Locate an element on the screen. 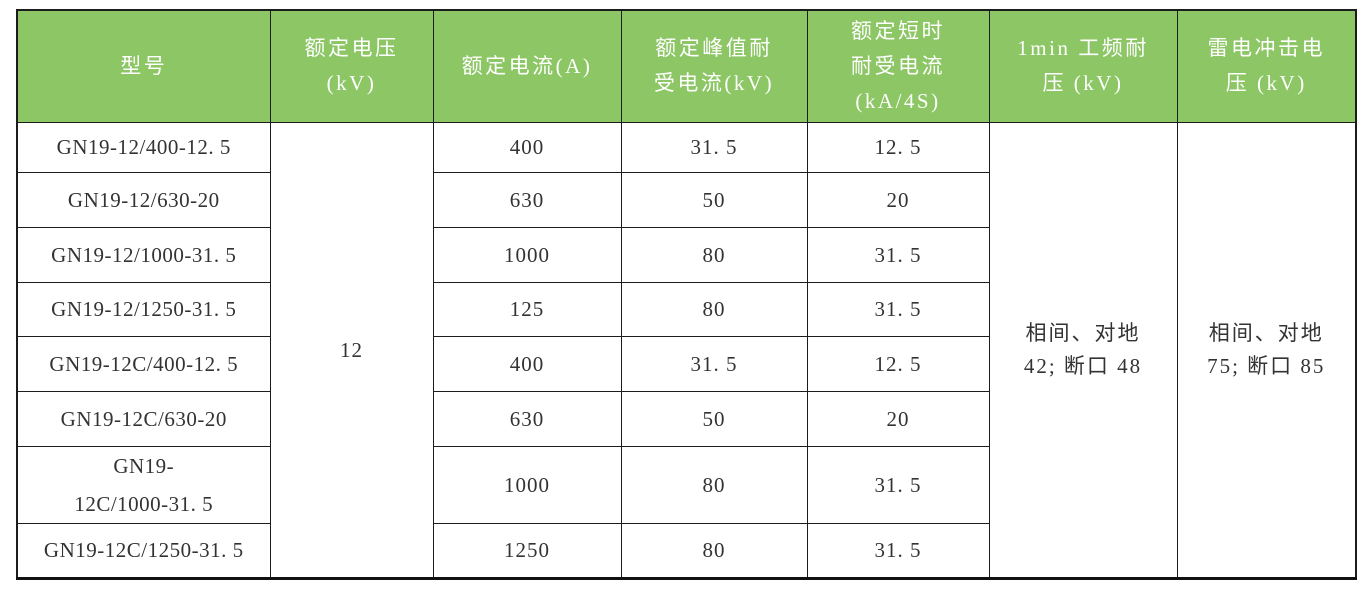  power-freq-merged-cell: 相间、对地 42; 断口 48 is located at coordinates (1083, 350).